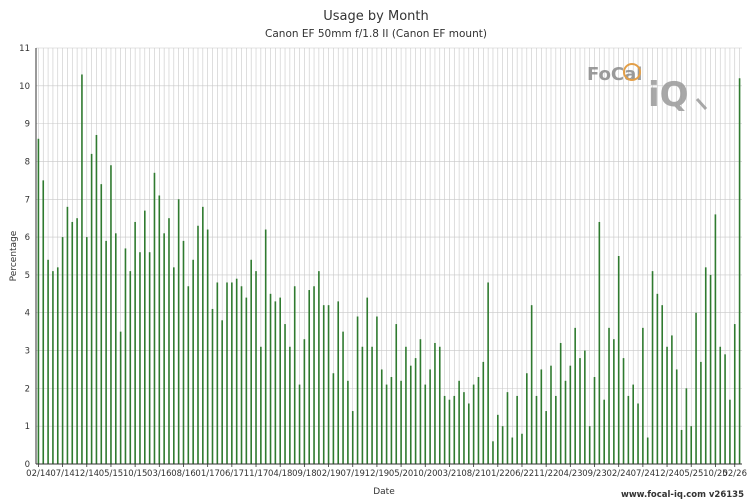 Image resolution: width=750 pixels, height=500 pixels. What do you see at coordinates (207, 474) in the screenshot?
I see `x-tick-label: 01/17` at bounding box center [207, 474].